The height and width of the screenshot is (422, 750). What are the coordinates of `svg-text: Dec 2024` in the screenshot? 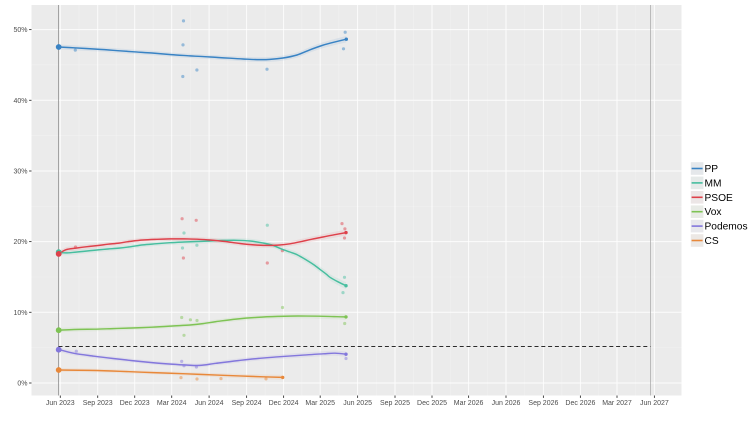 It's located at (284, 403).